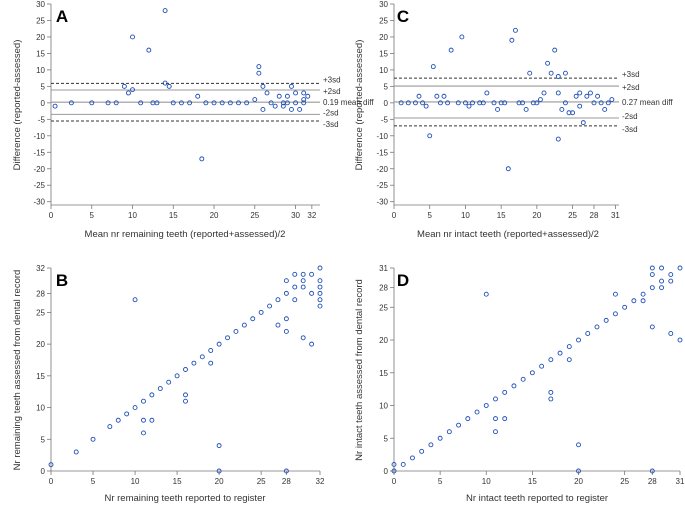  What do you see at coordinates (394, 481) in the screenshot?
I see `x-tick-label: 0` at bounding box center [394, 481].